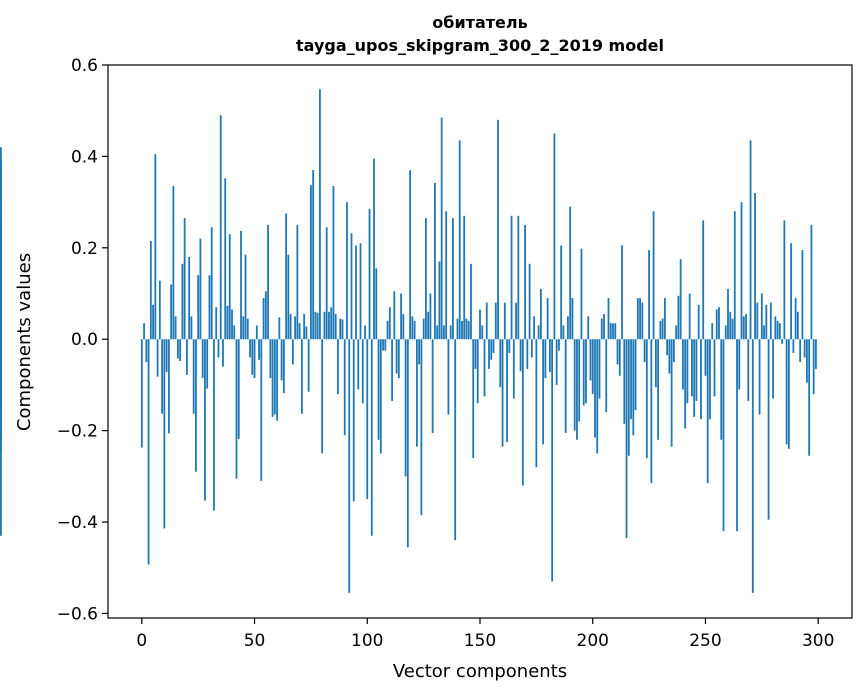  What do you see at coordinates (84, 157) in the screenshot?
I see `y-tick-label: 0.4` at bounding box center [84, 157].